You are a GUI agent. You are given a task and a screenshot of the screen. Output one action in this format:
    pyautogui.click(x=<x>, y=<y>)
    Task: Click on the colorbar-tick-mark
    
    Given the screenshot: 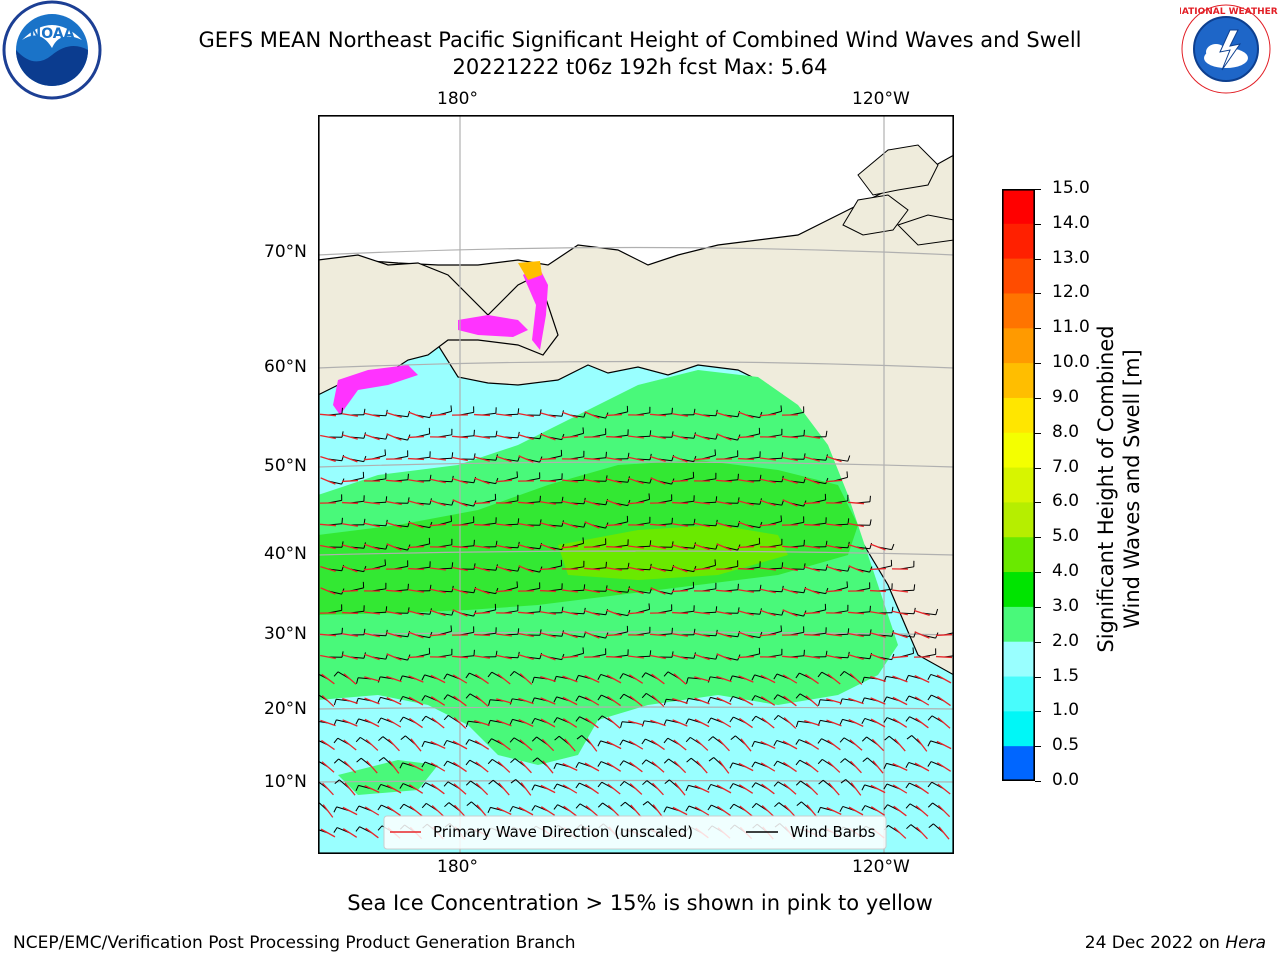 What is the action you would take?
    pyautogui.click(x=1038, y=224)
    